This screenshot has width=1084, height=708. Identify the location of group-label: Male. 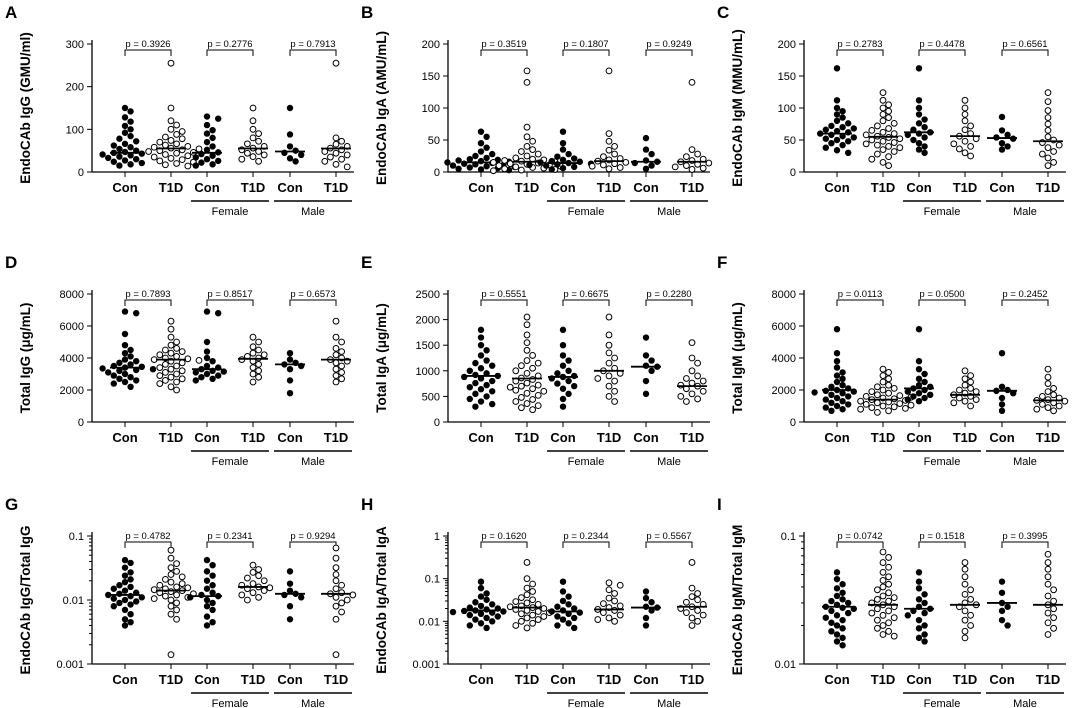
(313, 212).